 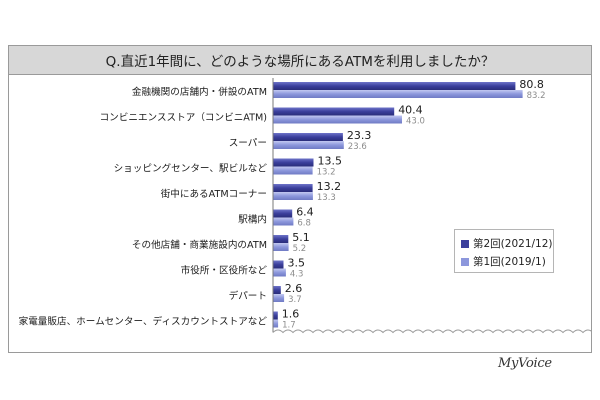 I want to click on data-label-series-2-9: 1.6, so click(x=291, y=314).